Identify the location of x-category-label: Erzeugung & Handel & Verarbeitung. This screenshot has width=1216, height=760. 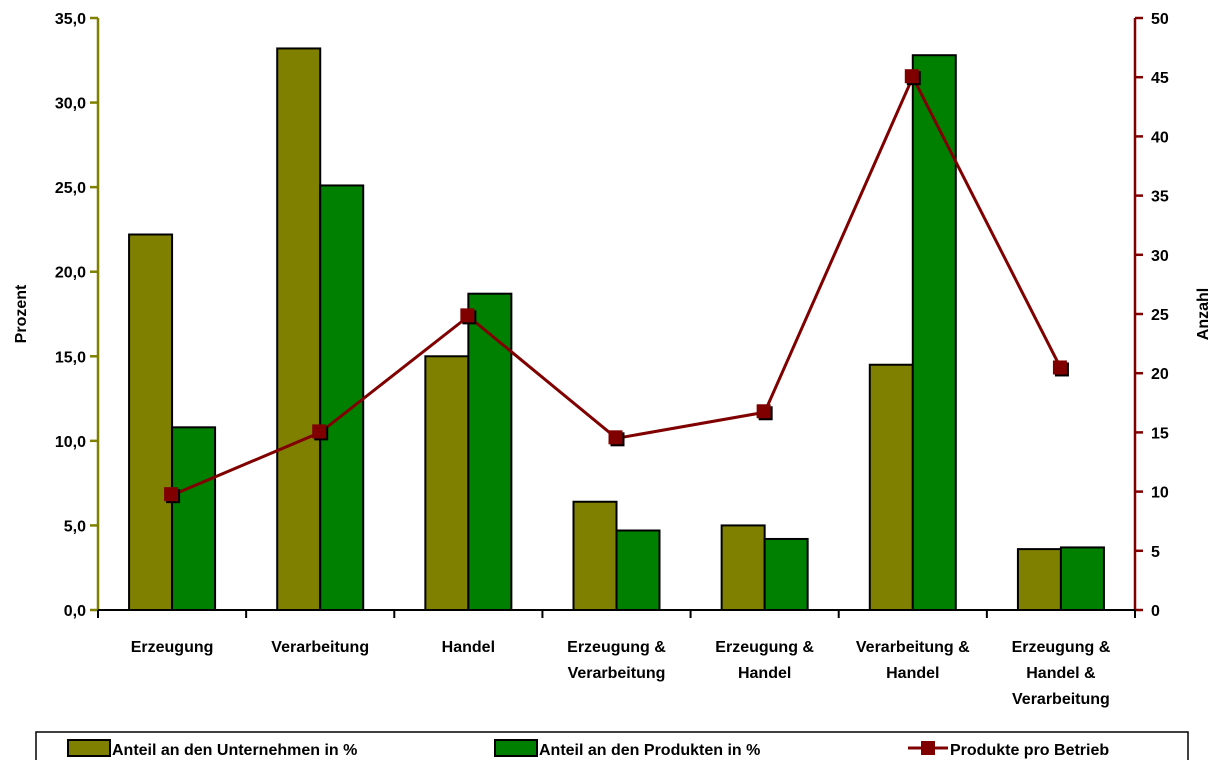
(1061, 673).